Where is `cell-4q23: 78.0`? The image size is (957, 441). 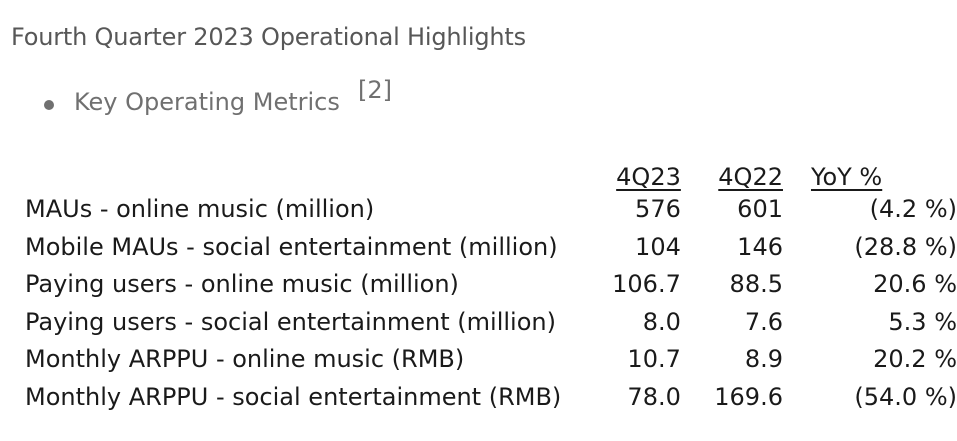
cell-4q23: 78.0 is located at coordinates (654, 396).